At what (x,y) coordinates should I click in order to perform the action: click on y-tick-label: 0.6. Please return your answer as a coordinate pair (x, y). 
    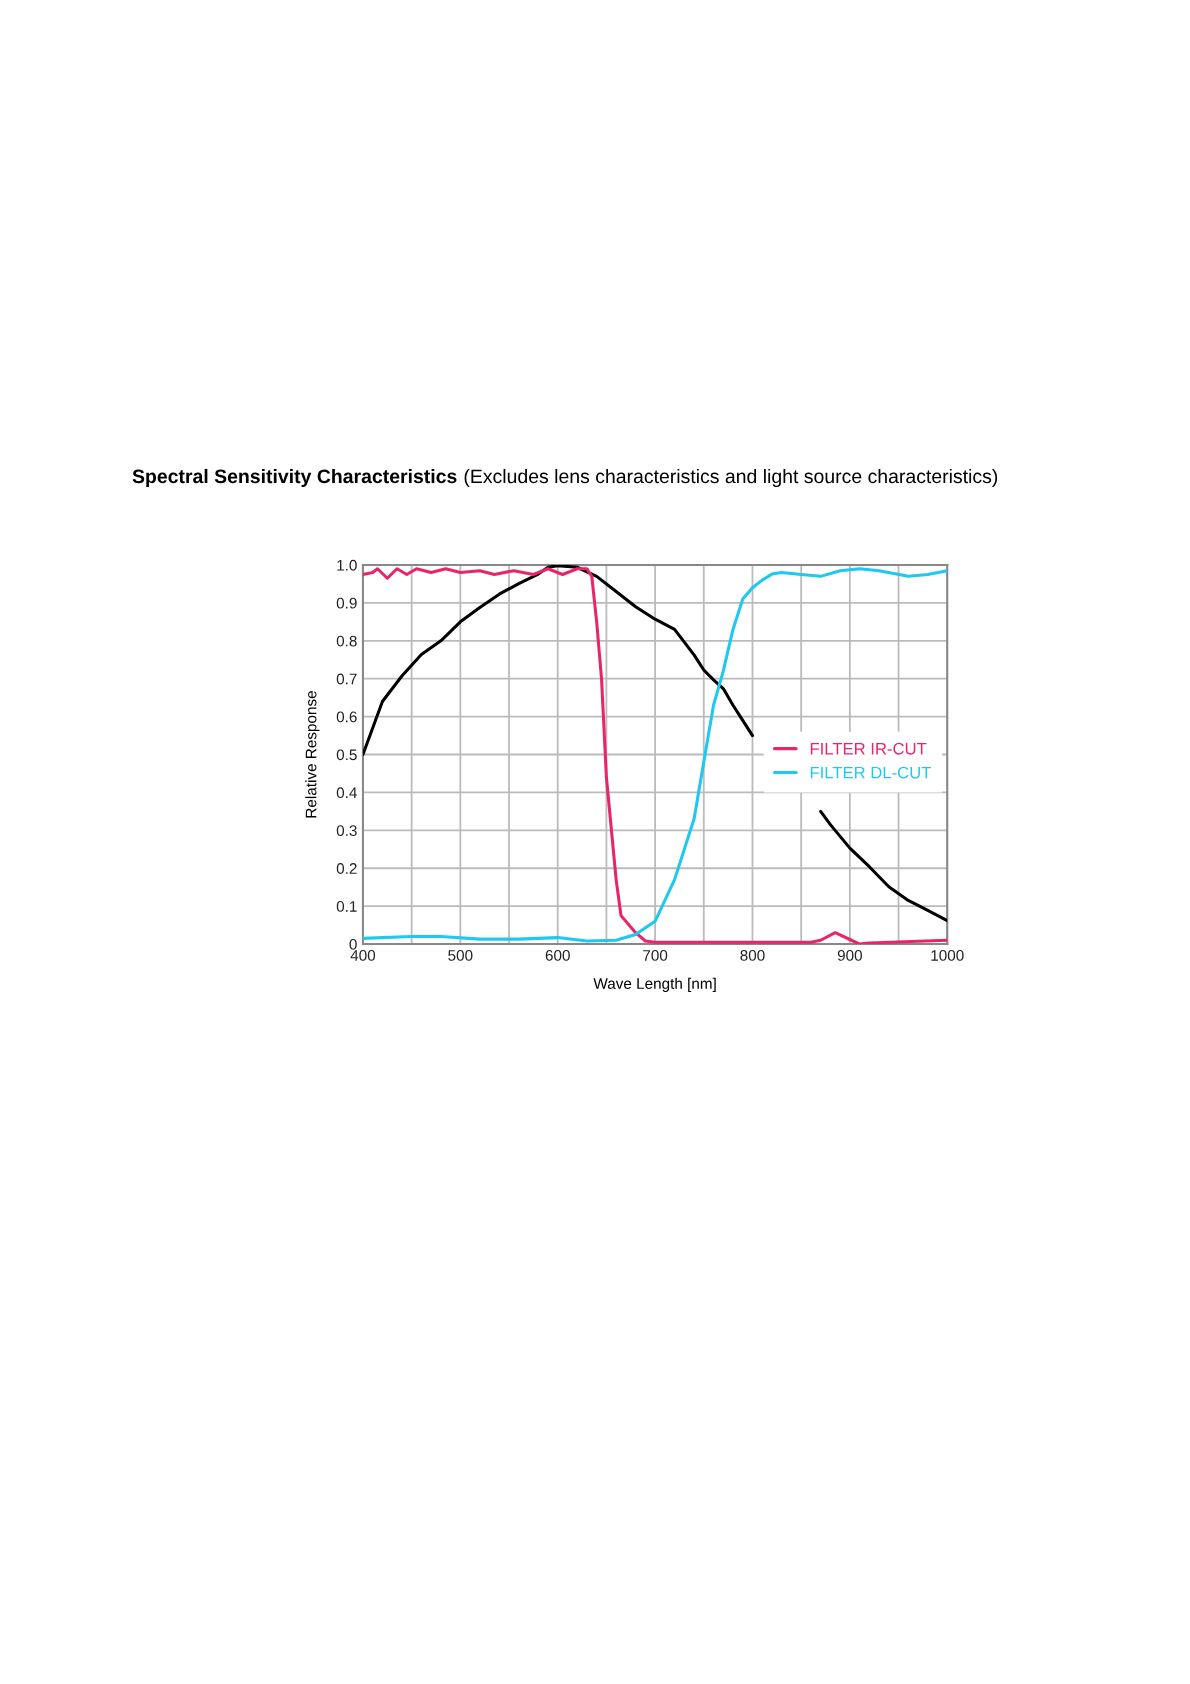
    Looking at the image, I should click on (346, 717).